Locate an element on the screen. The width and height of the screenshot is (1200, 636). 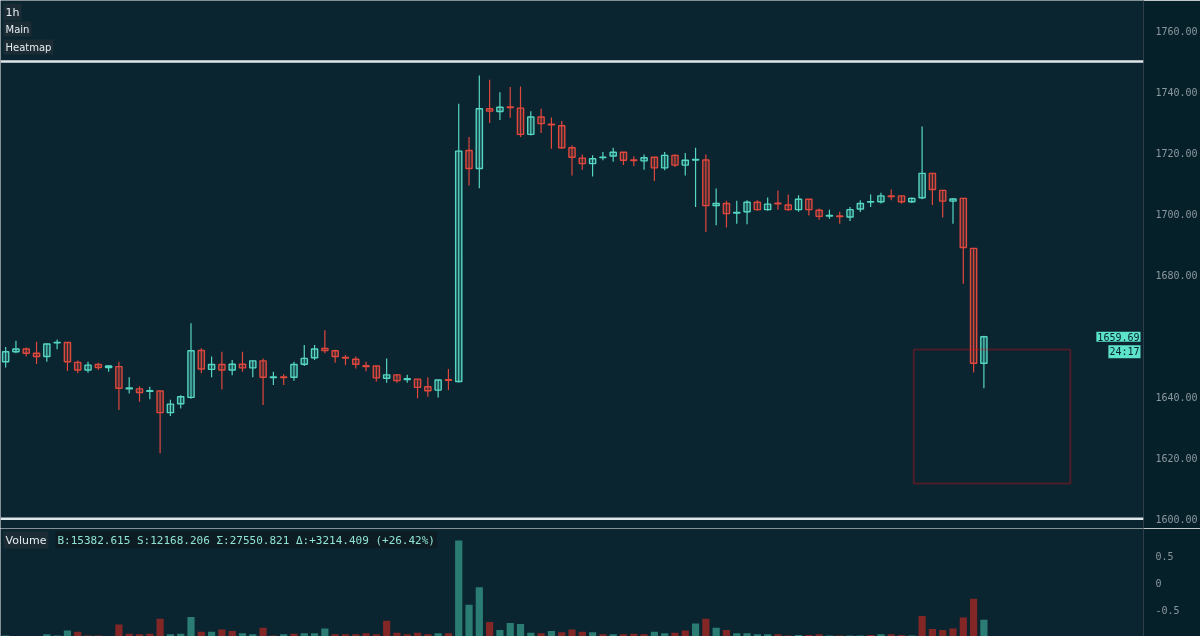
y-tick-label: 1640.00 is located at coordinates (1176, 397).